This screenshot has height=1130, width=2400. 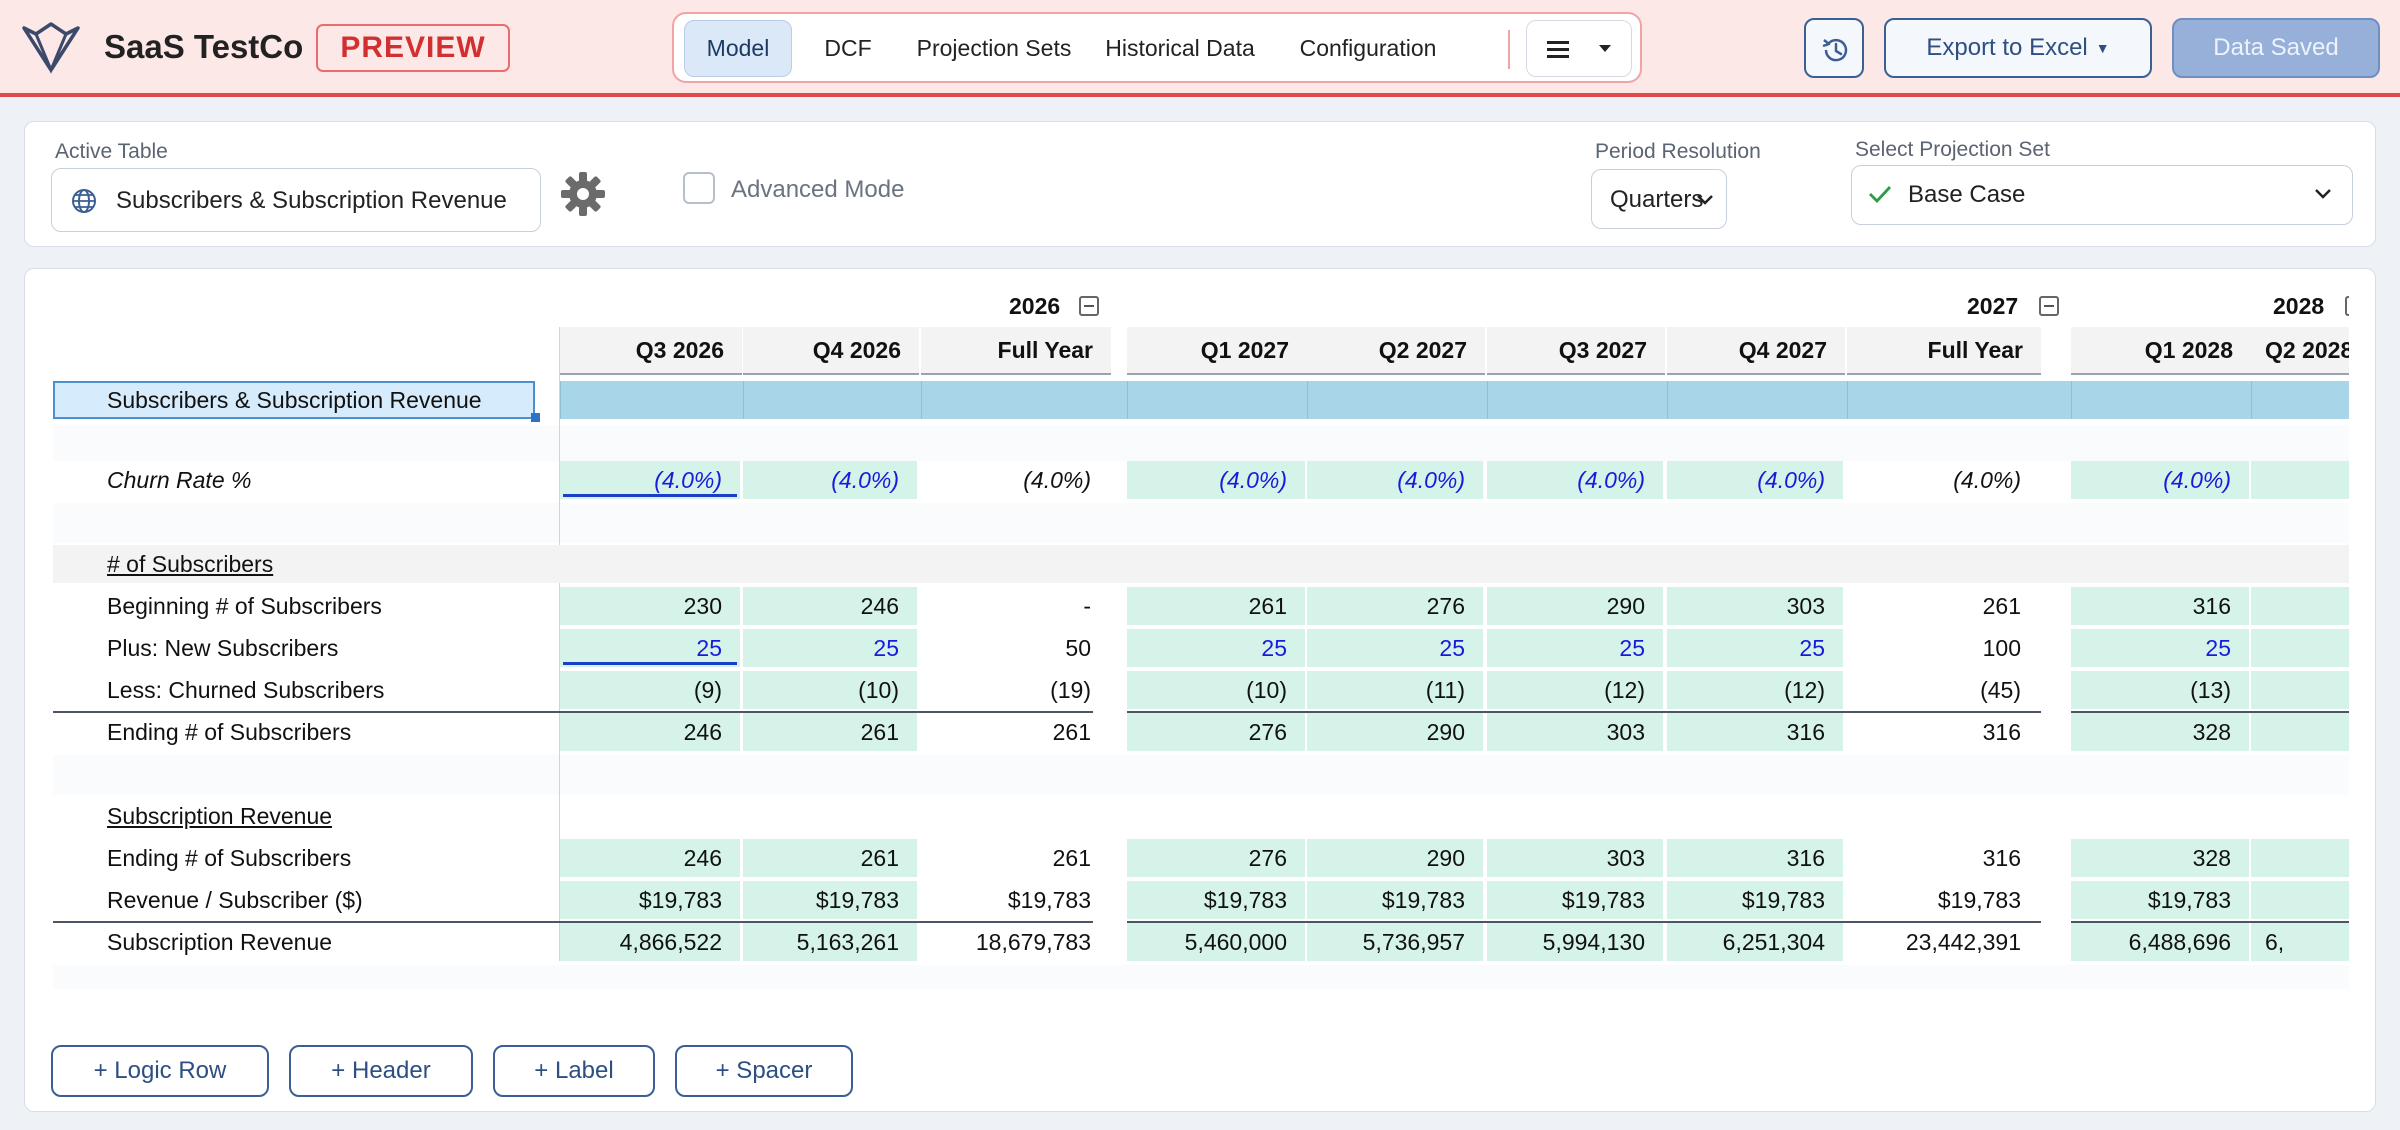 What do you see at coordinates (650, 690) in the screenshot?
I see `grid-cell: (9)` at bounding box center [650, 690].